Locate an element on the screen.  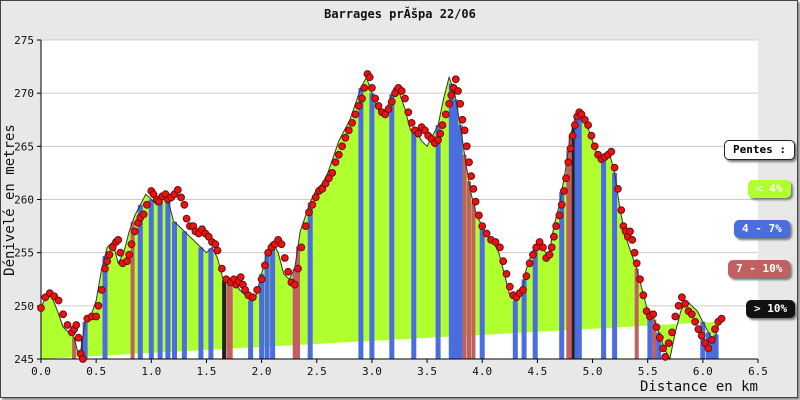
x-tick-label: 1.5 is located at coordinates (207, 371).